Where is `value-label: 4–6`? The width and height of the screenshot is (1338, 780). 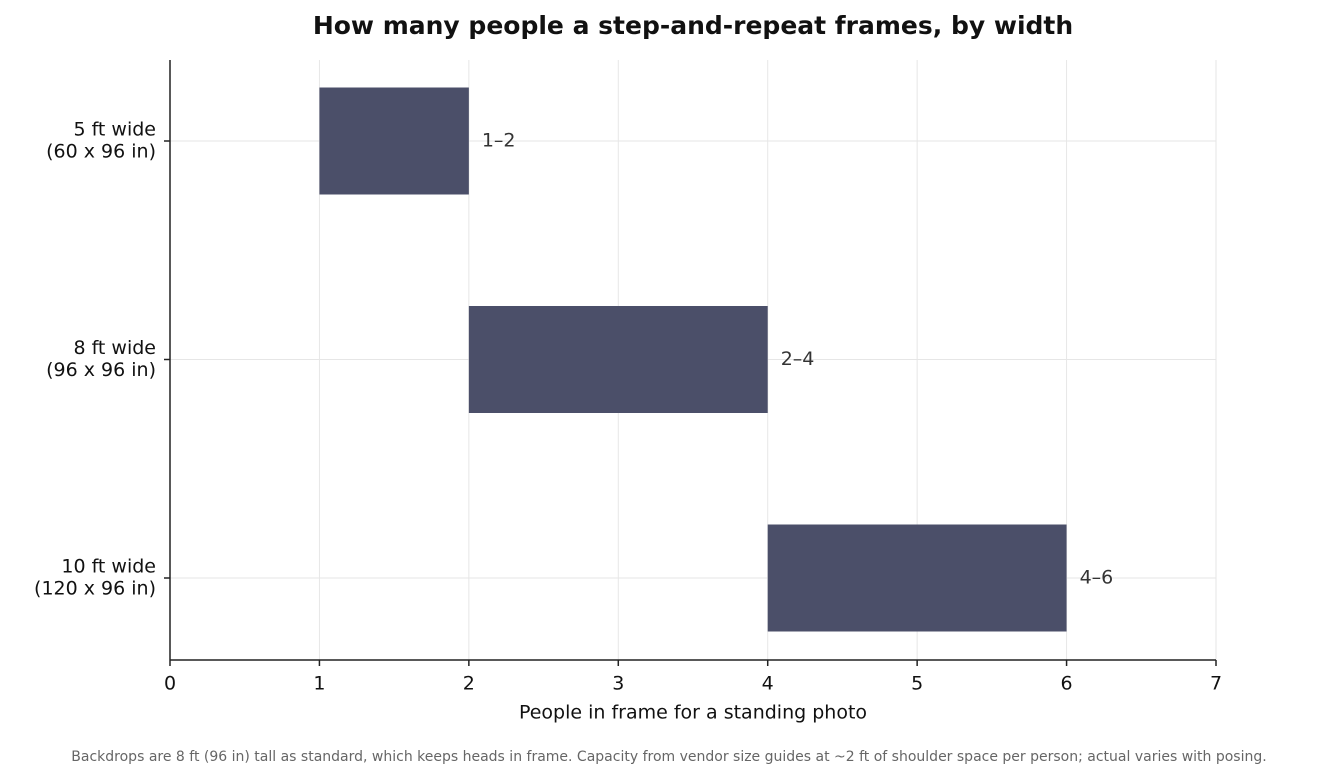
value-label: 4–6 is located at coordinates (1097, 578).